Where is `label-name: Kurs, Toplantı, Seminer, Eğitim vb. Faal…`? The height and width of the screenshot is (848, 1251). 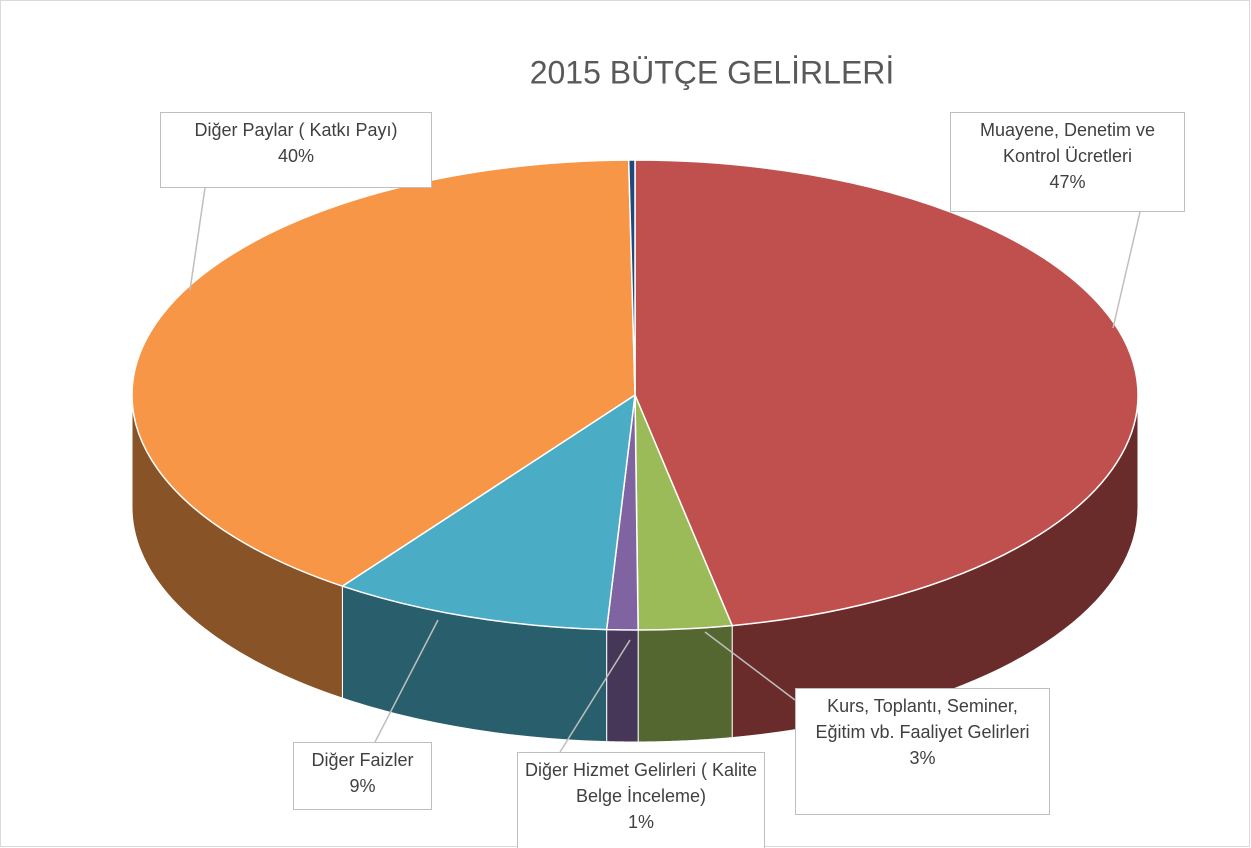 label-name: Kurs, Toplantı, Seminer, Eğitim vb. Faal… is located at coordinates (922, 719).